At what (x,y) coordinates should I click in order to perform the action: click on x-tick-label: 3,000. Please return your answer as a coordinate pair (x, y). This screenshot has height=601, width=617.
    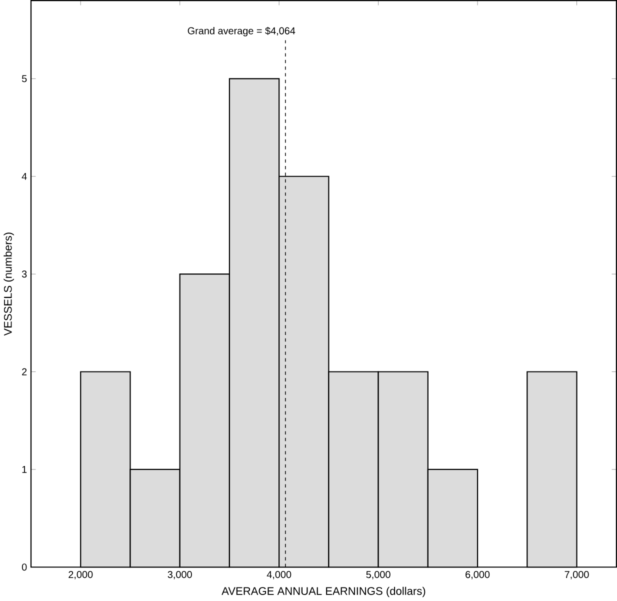
    Looking at the image, I should click on (180, 575).